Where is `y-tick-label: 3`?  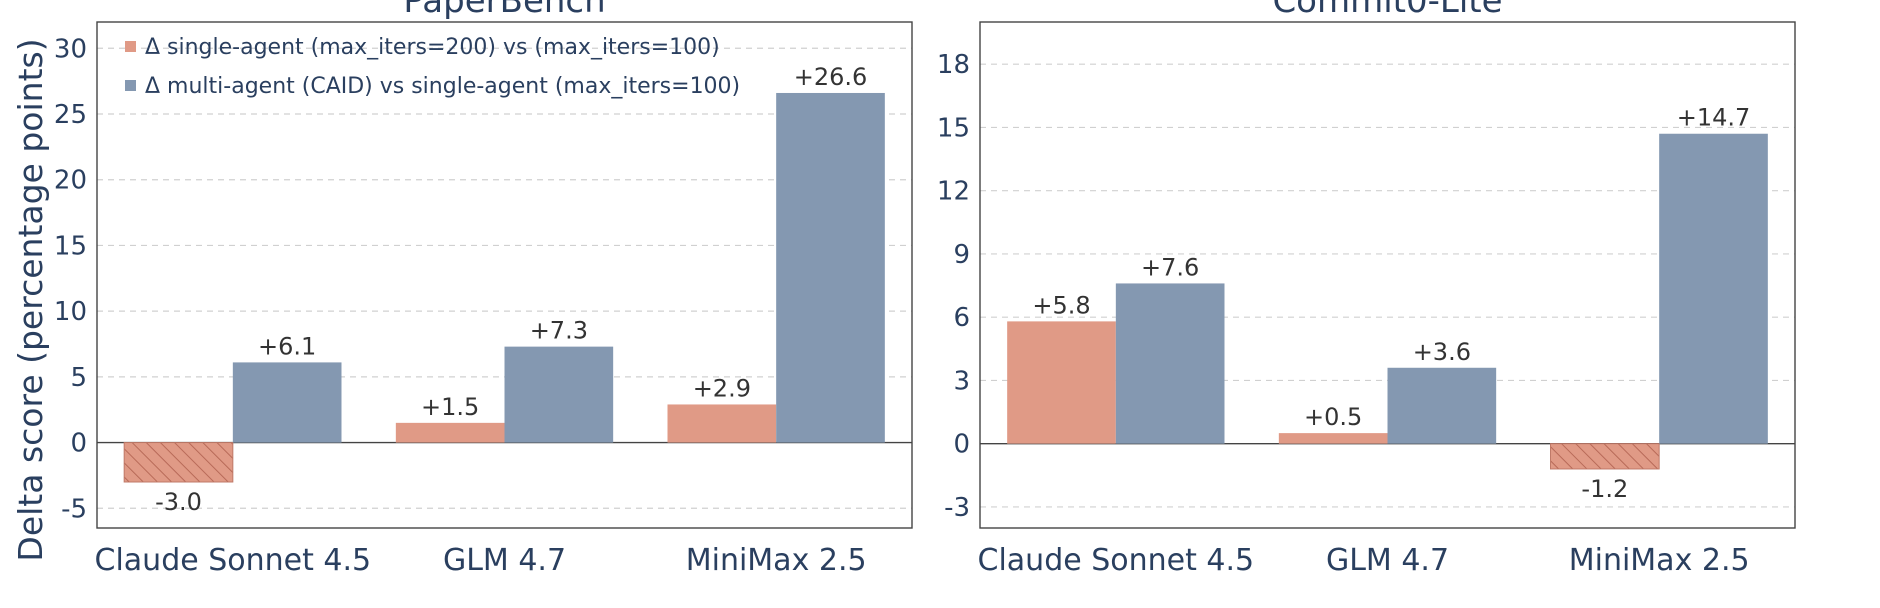
y-tick-label: 3 is located at coordinates (961, 381).